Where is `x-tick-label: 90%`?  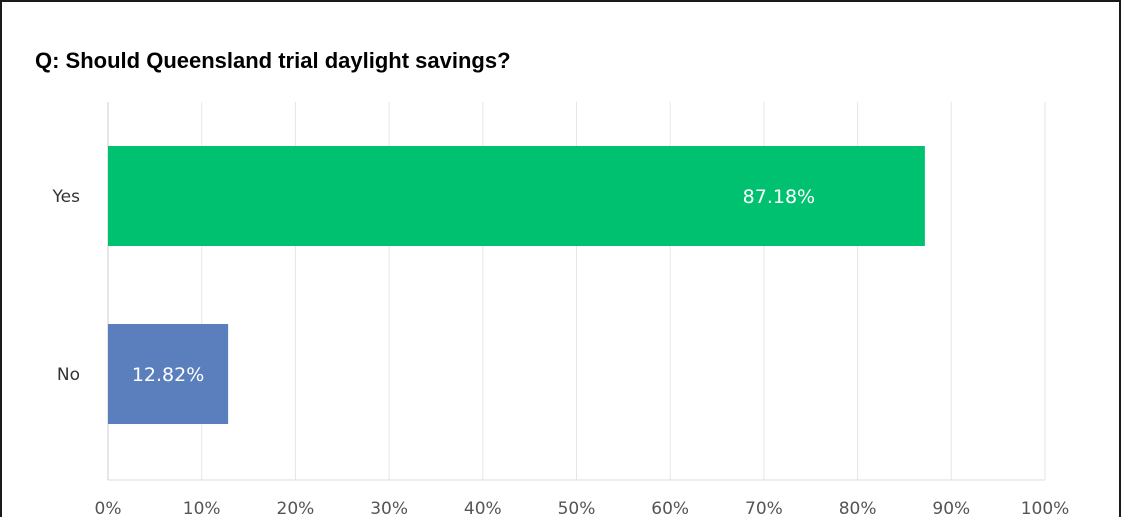 x-tick-label: 90% is located at coordinates (951, 509).